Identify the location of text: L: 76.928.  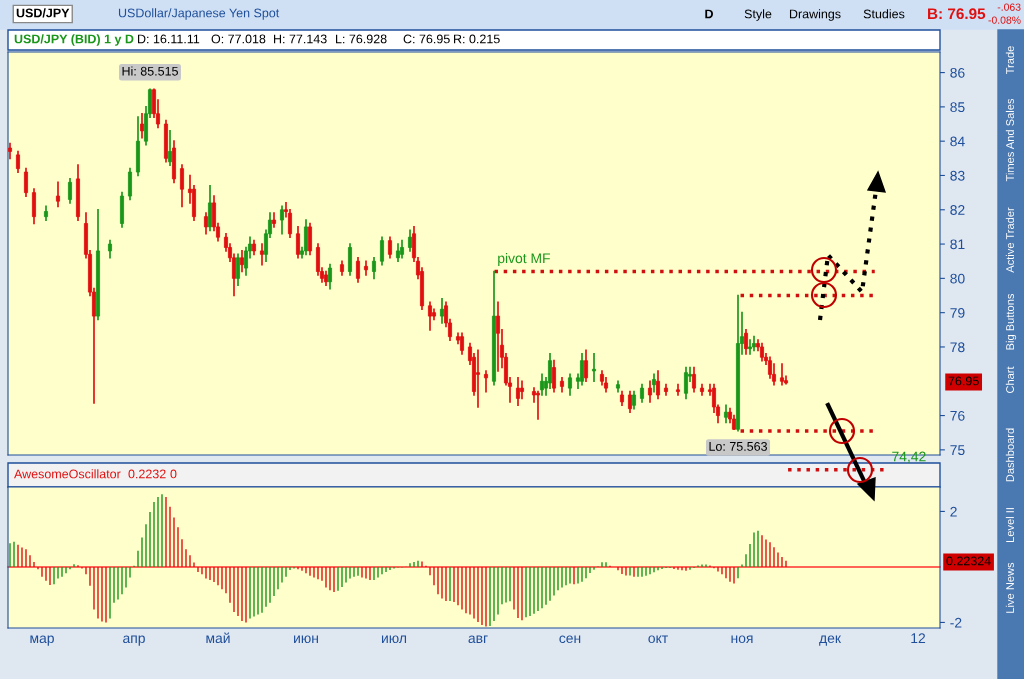
(361, 39).